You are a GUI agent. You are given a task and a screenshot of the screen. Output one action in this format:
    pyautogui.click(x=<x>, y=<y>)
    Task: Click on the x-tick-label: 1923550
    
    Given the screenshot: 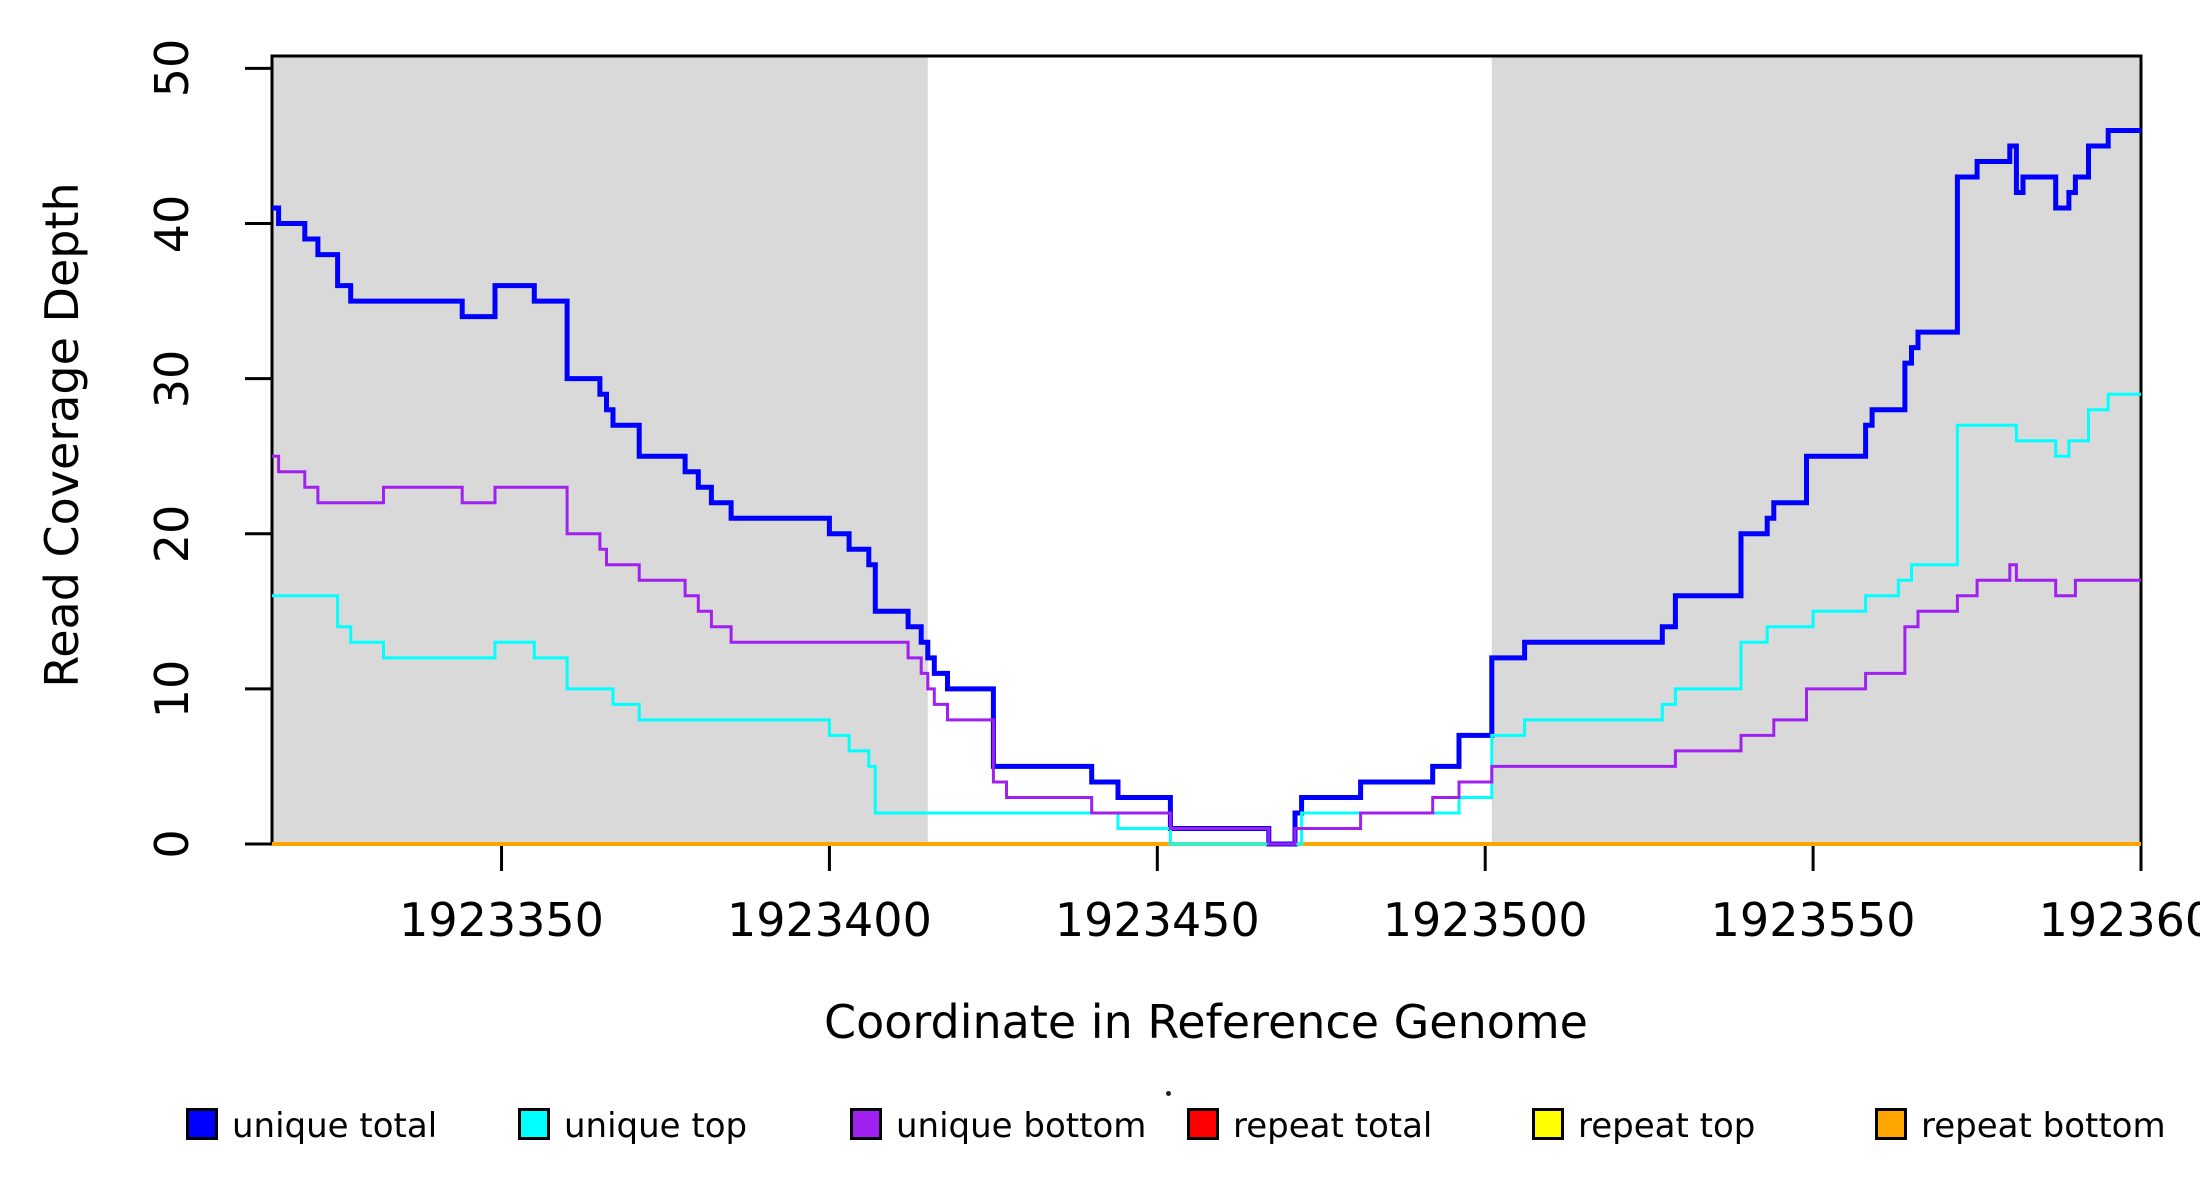 What is the action you would take?
    pyautogui.click(x=1813, y=920)
    